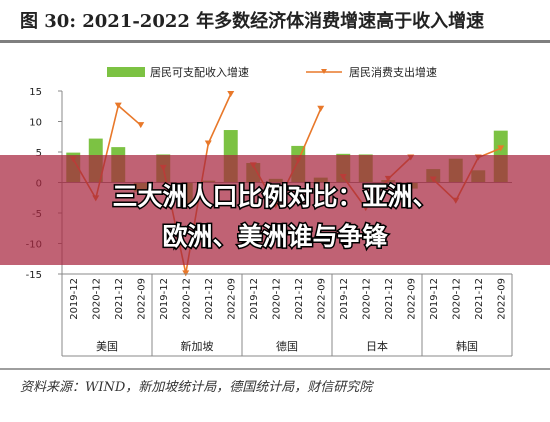  What do you see at coordinates (197, 346) in the screenshot?
I see `x-group-label: 新加坡` at bounding box center [197, 346].